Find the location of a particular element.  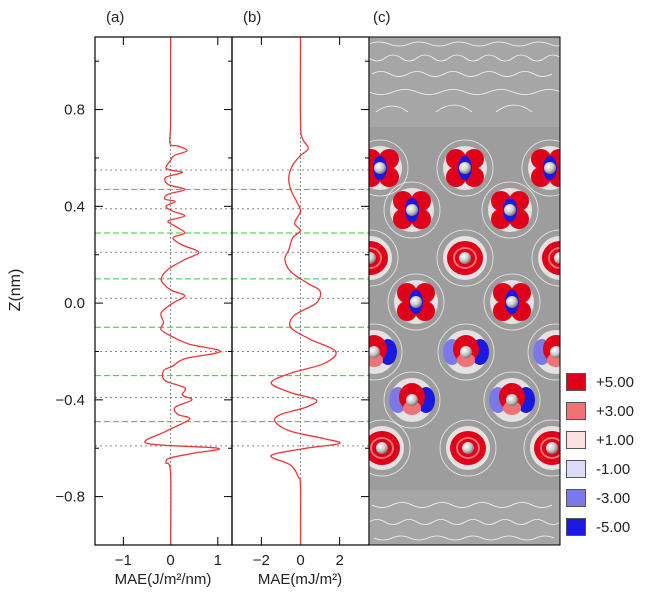

panel-b-x-axis-label: MAE(mJ/m²) is located at coordinates (300, 579).